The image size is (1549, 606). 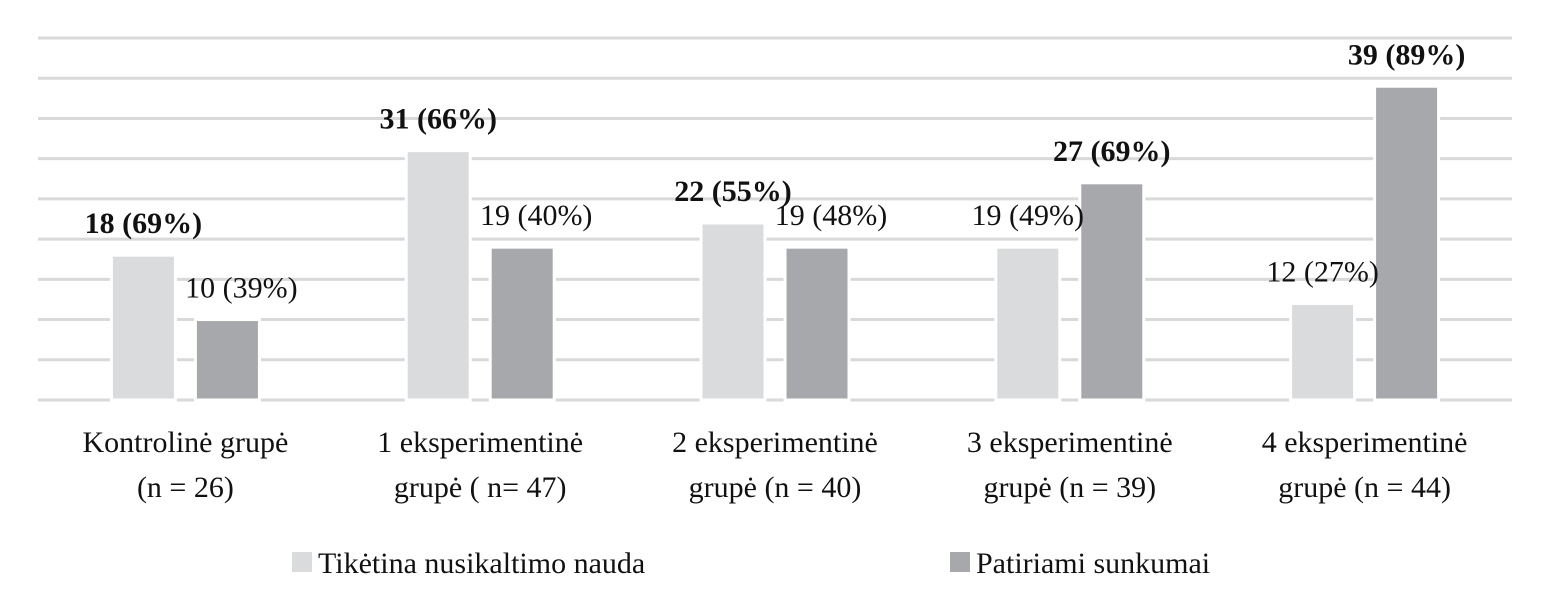 What do you see at coordinates (775, 487) in the screenshot?
I see `category-label: grupė (n = 40)` at bounding box center [775, 487].